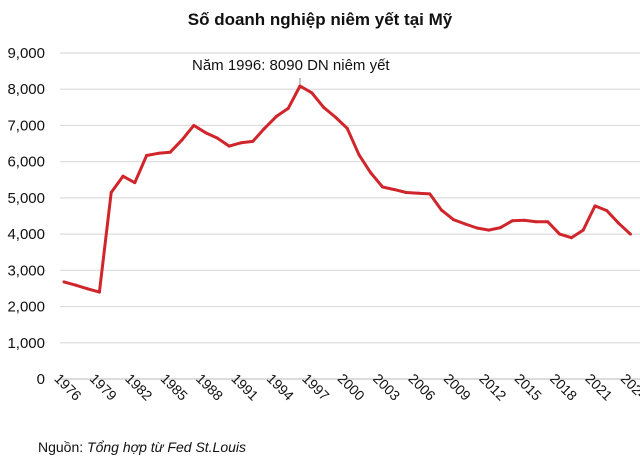 This screenshot has height=465, width=640. I want to click on x-tick-label: 1985, so click(174, 386).